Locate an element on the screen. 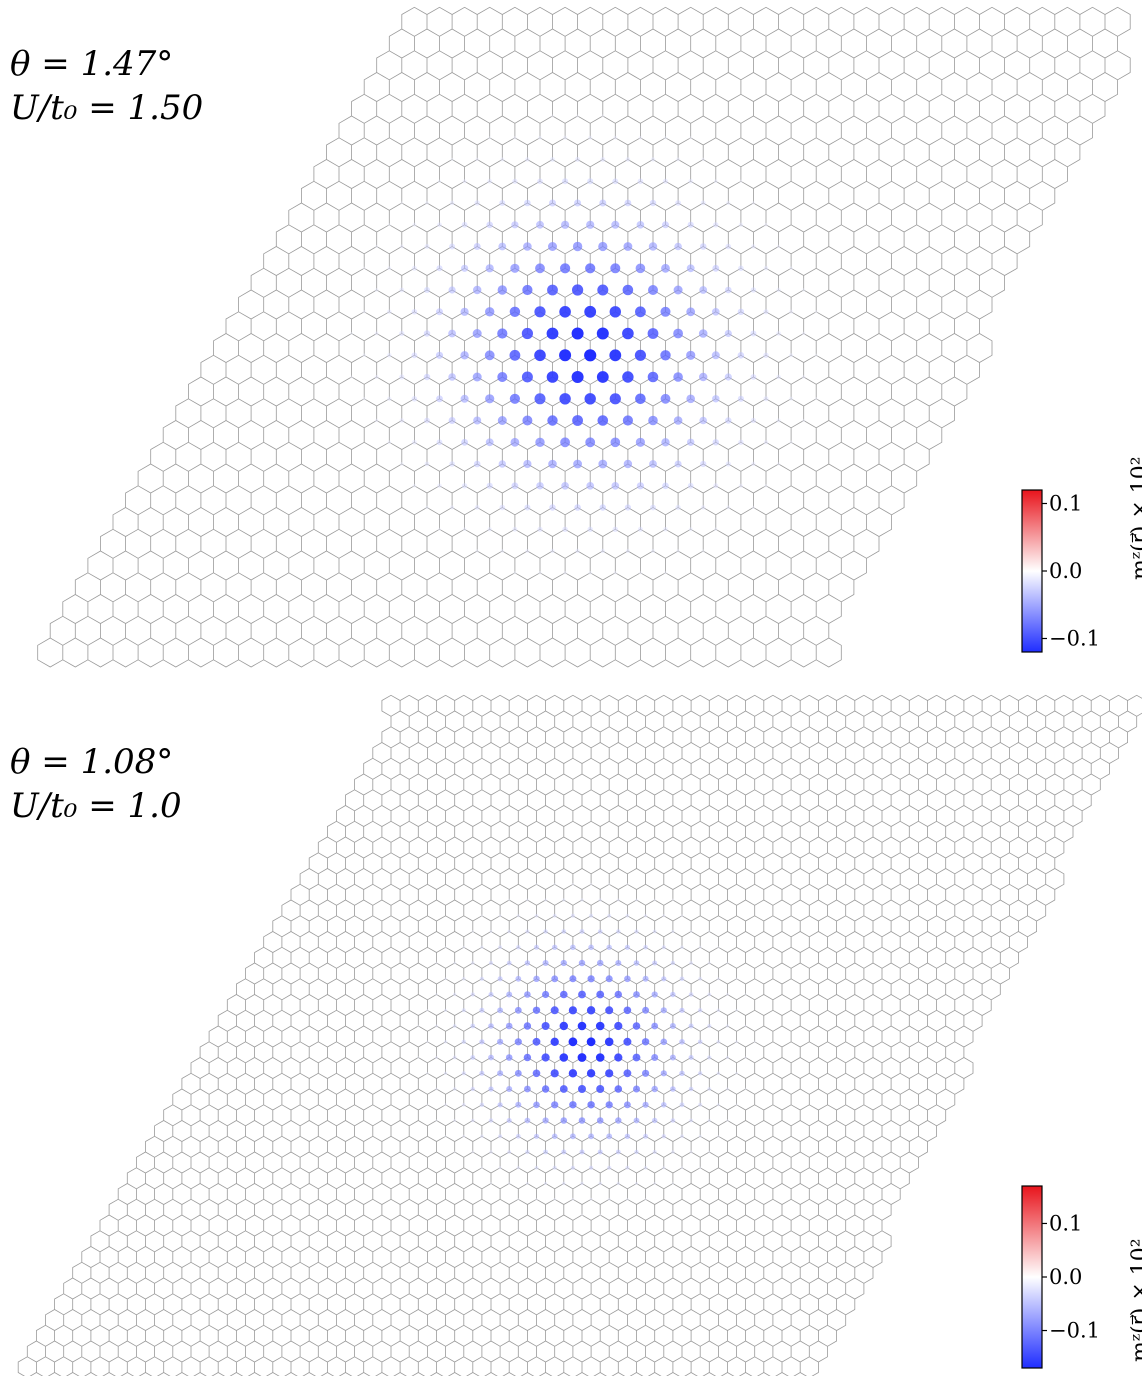 This screenshot has width=1142, height=1376. colorbar-tick-label: −0.1 is located at coordinates (1074, 639).